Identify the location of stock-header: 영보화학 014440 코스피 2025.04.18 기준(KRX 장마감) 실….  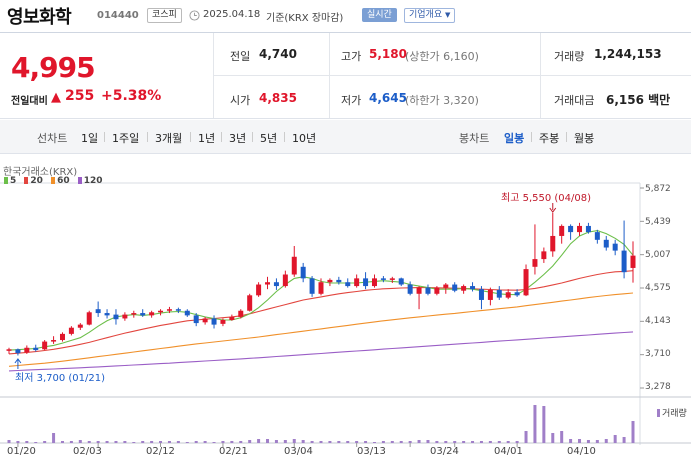
(345, 16).